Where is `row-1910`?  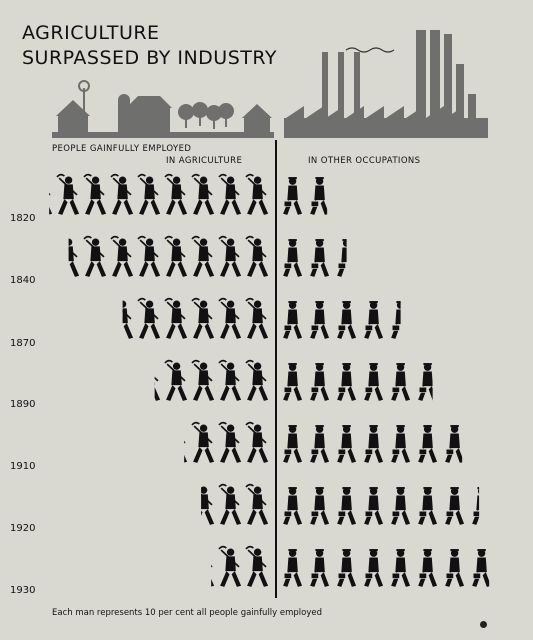
row-1910 is located at coordinates (314, 443).